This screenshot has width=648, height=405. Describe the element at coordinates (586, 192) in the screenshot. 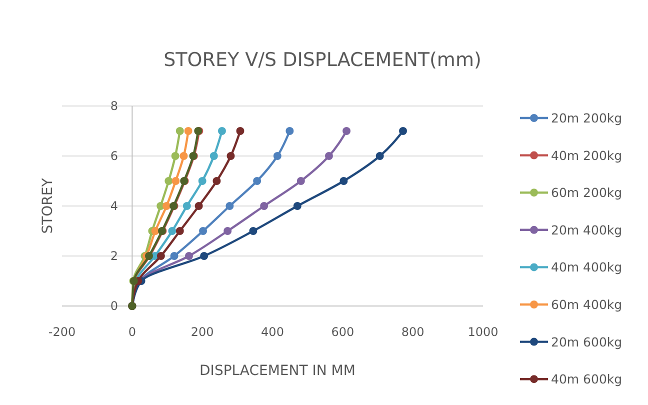

I see `legend-label: 60m 200kg` at that location.